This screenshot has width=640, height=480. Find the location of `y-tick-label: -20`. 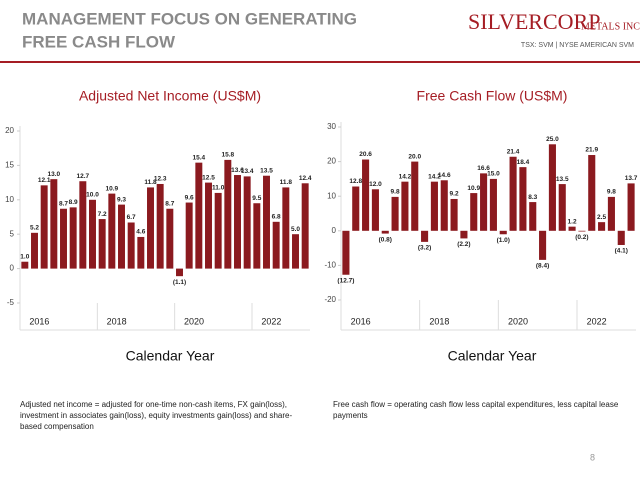

y-tick-label: -20 is located at coordinates (330, 299).